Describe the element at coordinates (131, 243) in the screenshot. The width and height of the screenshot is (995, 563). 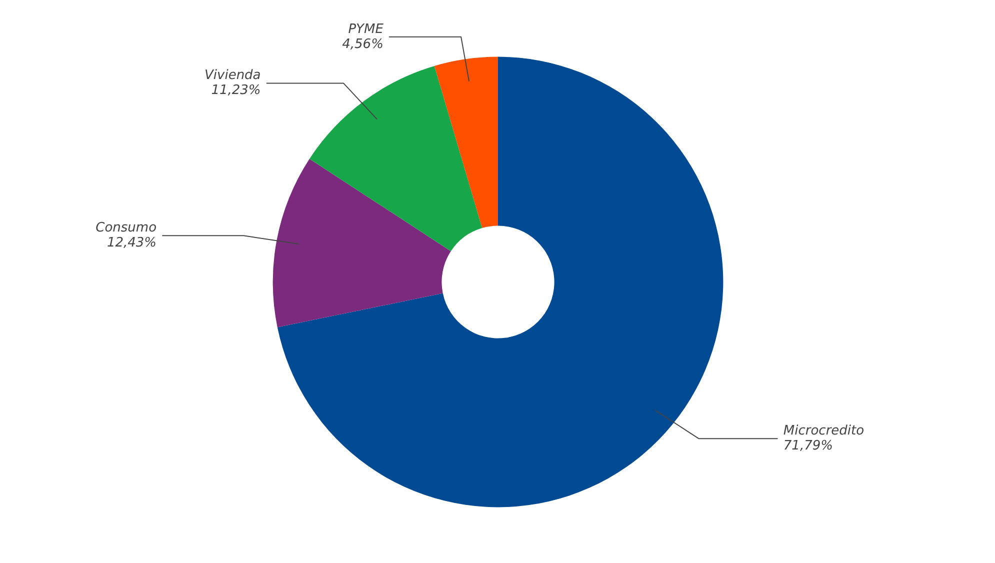
I see `data-label: 12,43%` at that location.